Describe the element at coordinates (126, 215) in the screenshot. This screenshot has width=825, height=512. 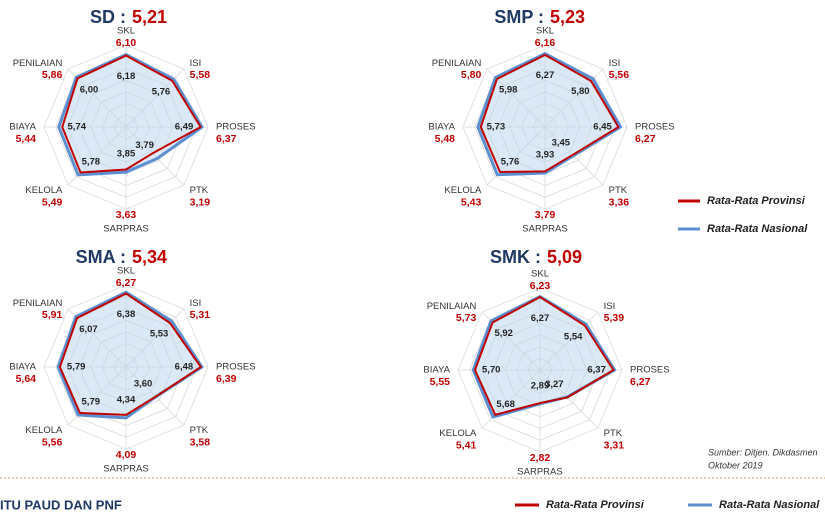
I see `value-label: 3,63` at that location.